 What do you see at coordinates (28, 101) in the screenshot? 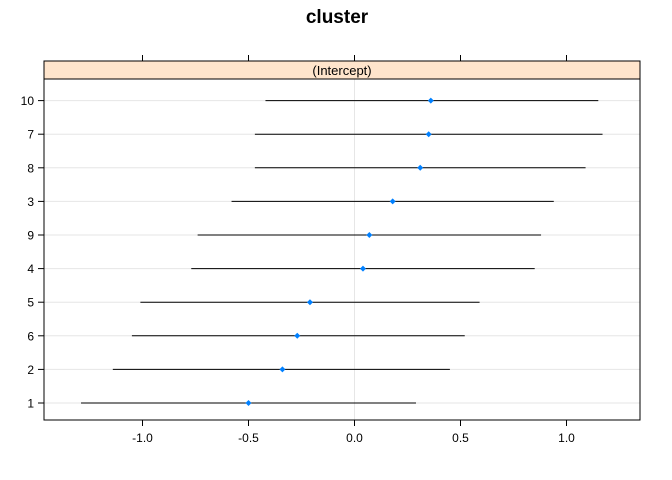
I see `y-tick-label: 10` at bounding box center [28, 101].